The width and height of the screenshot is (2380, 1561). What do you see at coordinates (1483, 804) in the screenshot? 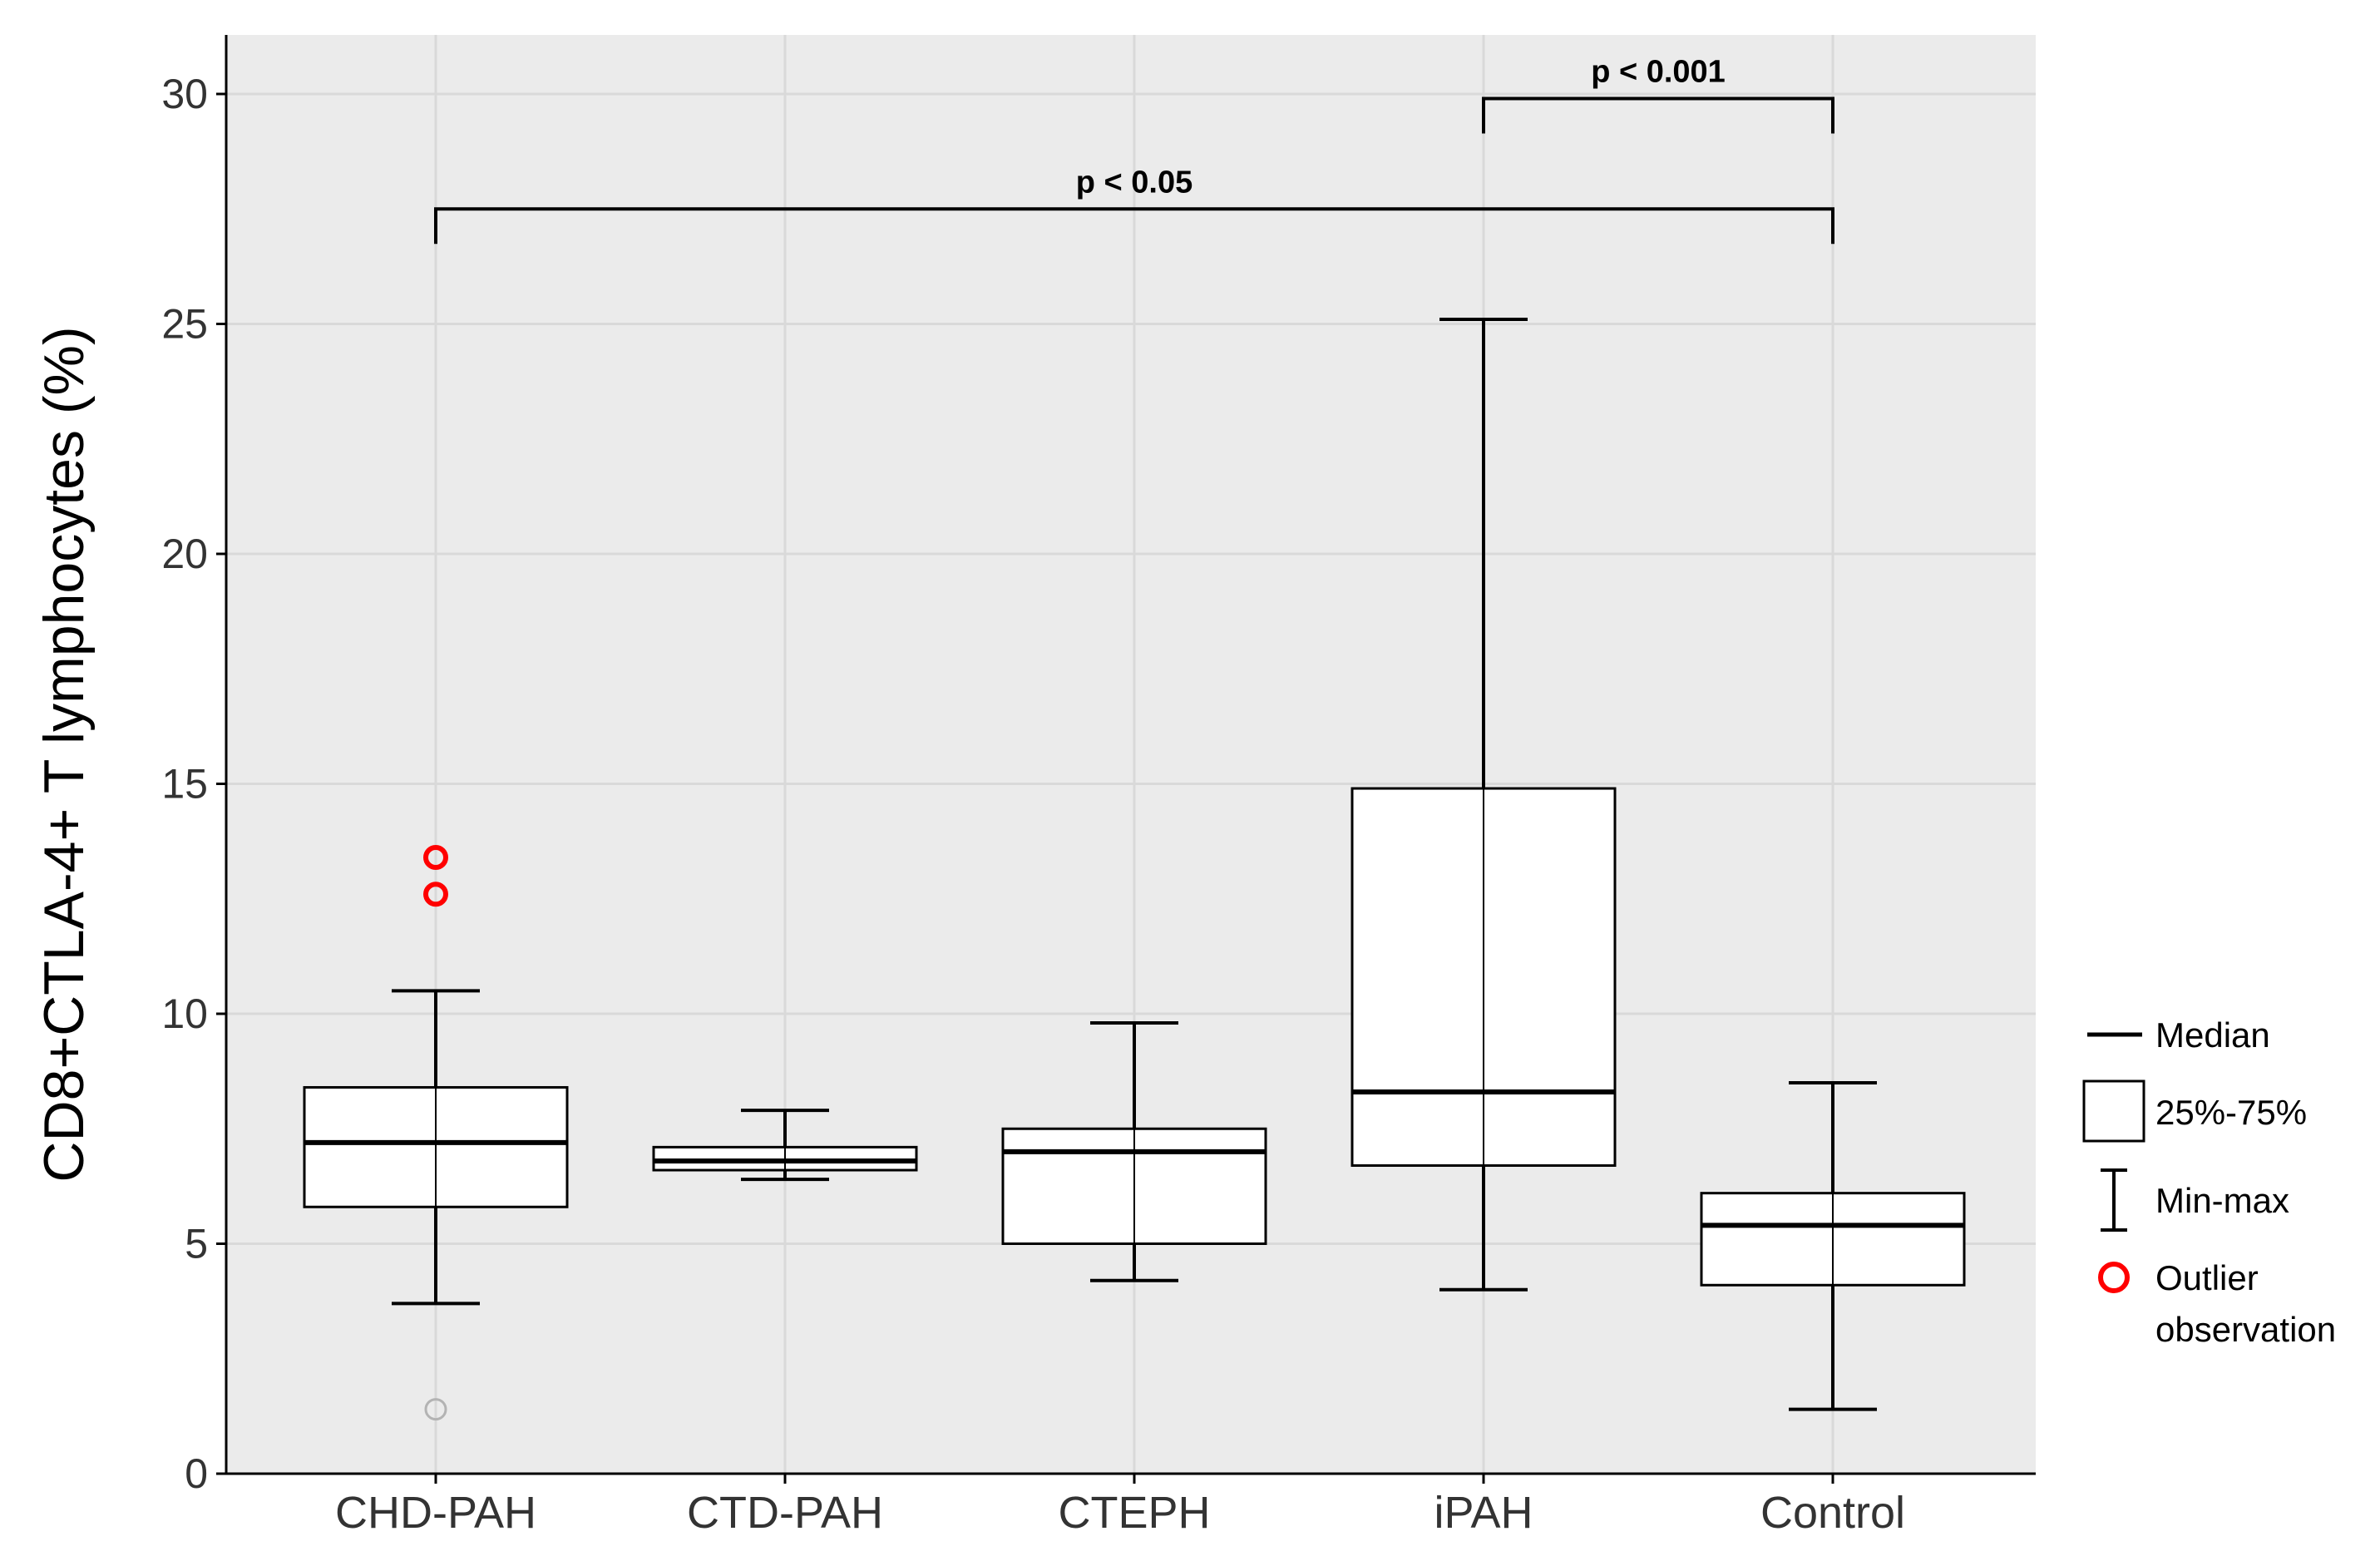
I see `box-iPAH` at bounding box center [1483, 804].